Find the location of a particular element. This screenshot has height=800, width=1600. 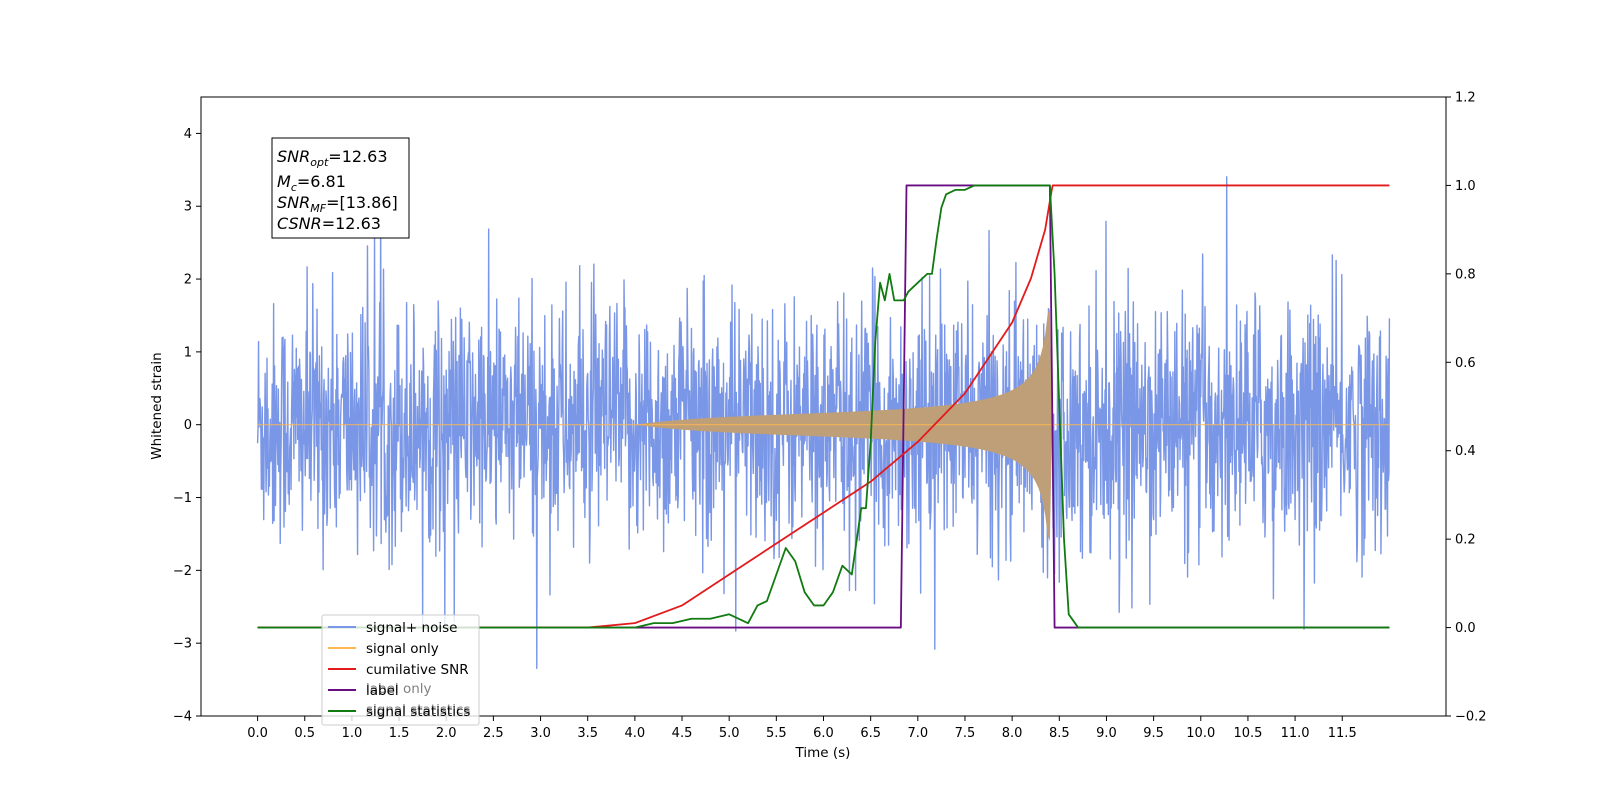

x-tick-label: 11.0 is located at coordinates (1295, 733).